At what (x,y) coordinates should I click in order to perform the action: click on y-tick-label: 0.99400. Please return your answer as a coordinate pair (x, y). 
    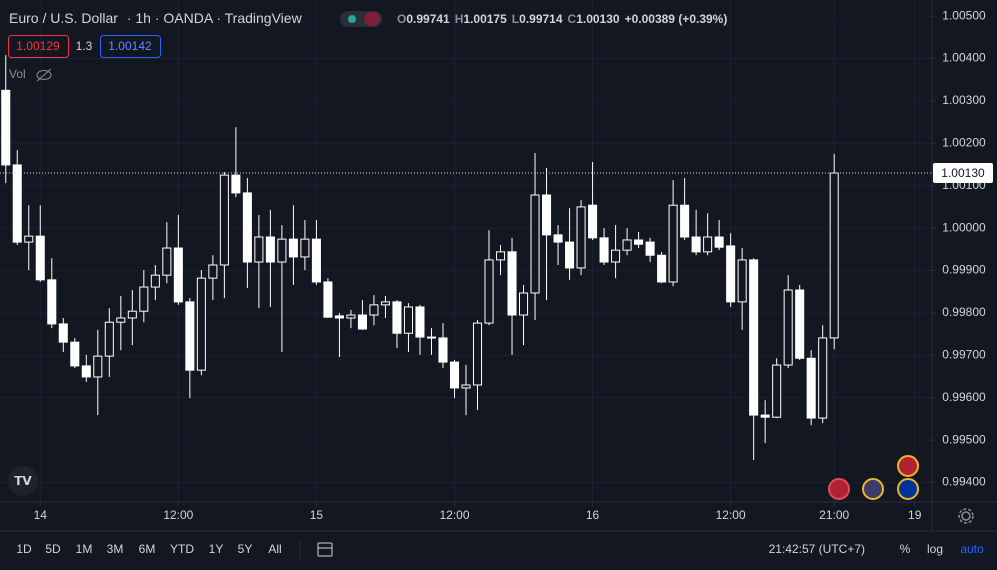
    Looking at the image, I should click on (964, 482).